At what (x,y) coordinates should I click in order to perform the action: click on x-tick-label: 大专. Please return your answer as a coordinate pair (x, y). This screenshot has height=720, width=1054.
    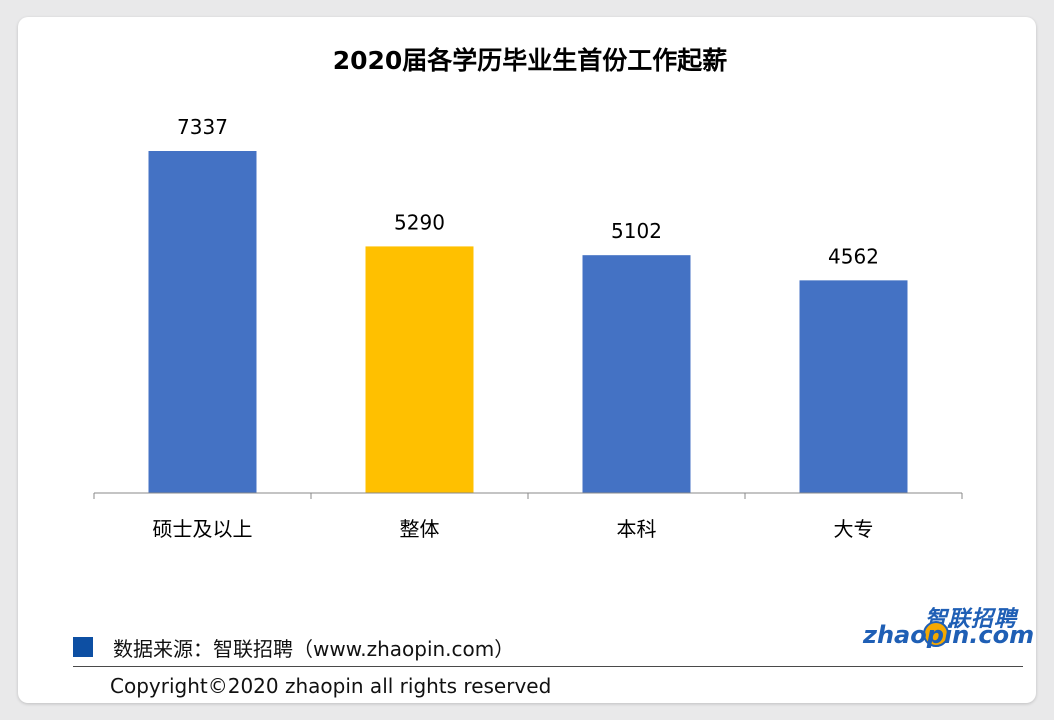
    Looking at the image, I should click on (854, 529).